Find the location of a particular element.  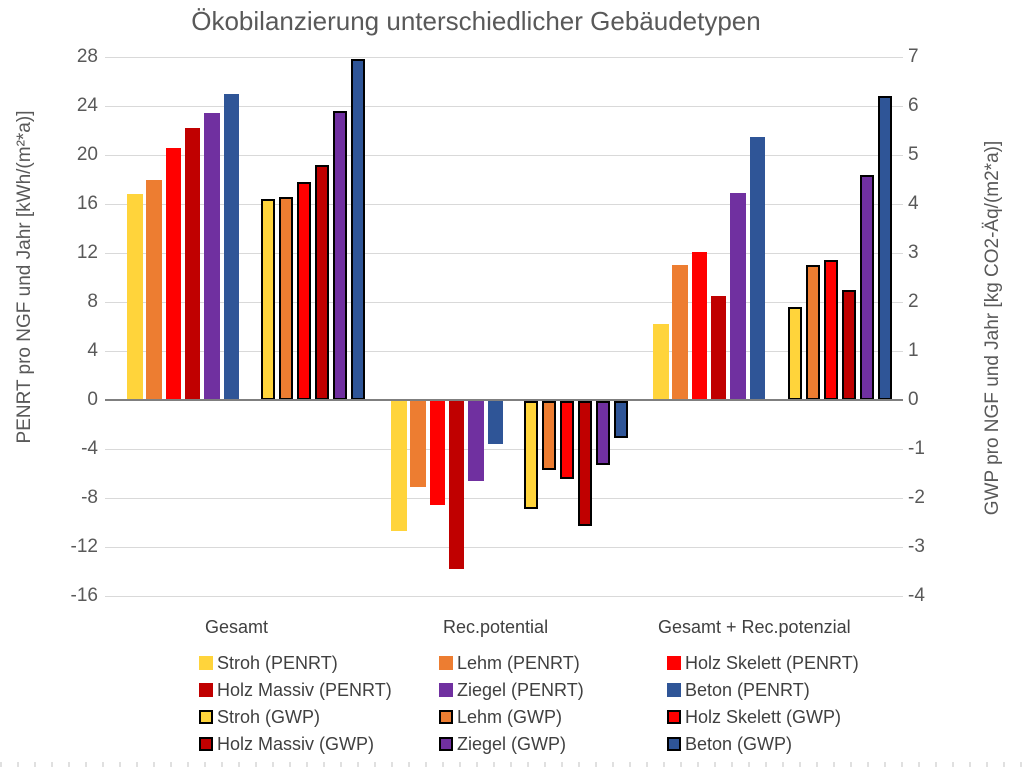

left-axis-tick: 4 is located at coordinates (92, 350).